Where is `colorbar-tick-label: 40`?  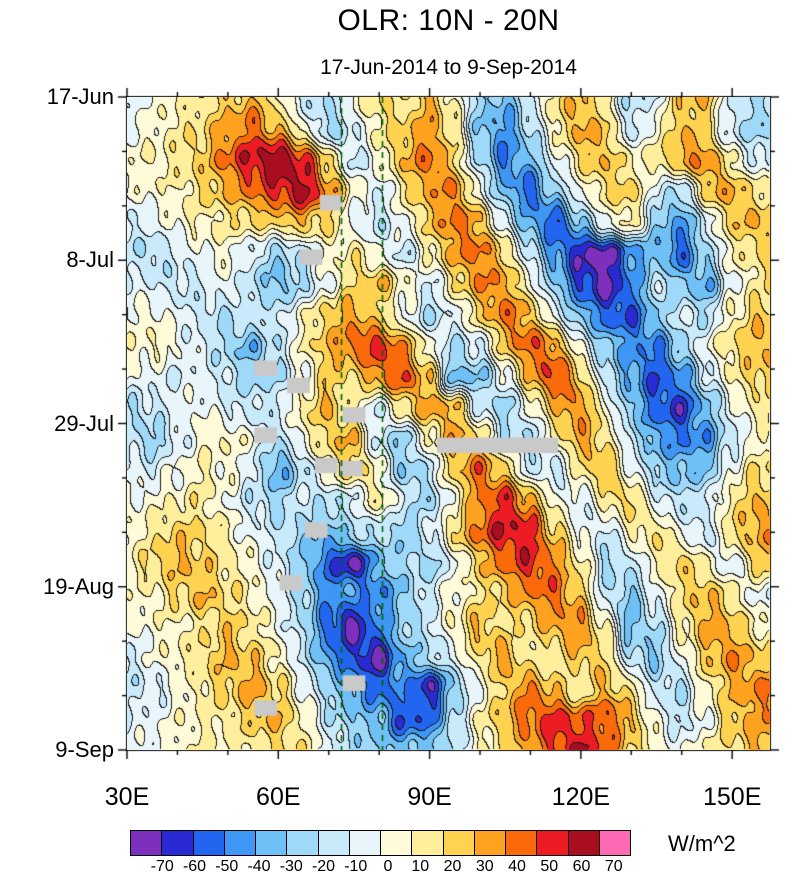 colorbar-tick-label: 40 is located at coordinates (517, 866).